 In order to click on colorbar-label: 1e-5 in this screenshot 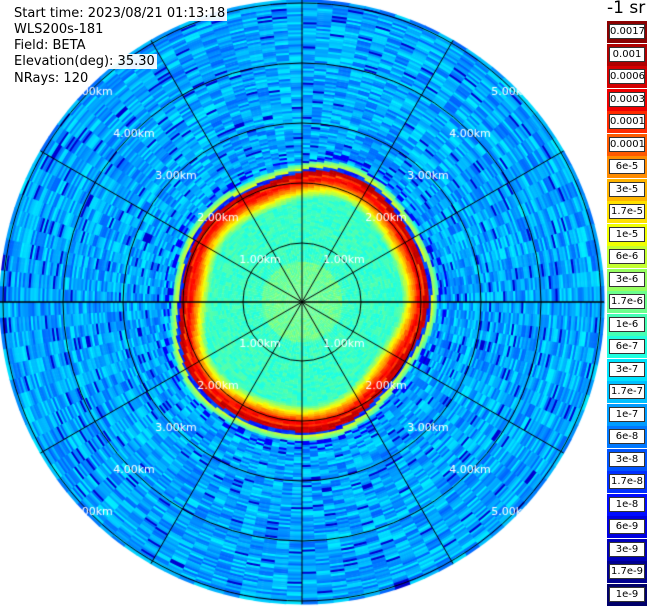, I will do `click(627, 234)`.